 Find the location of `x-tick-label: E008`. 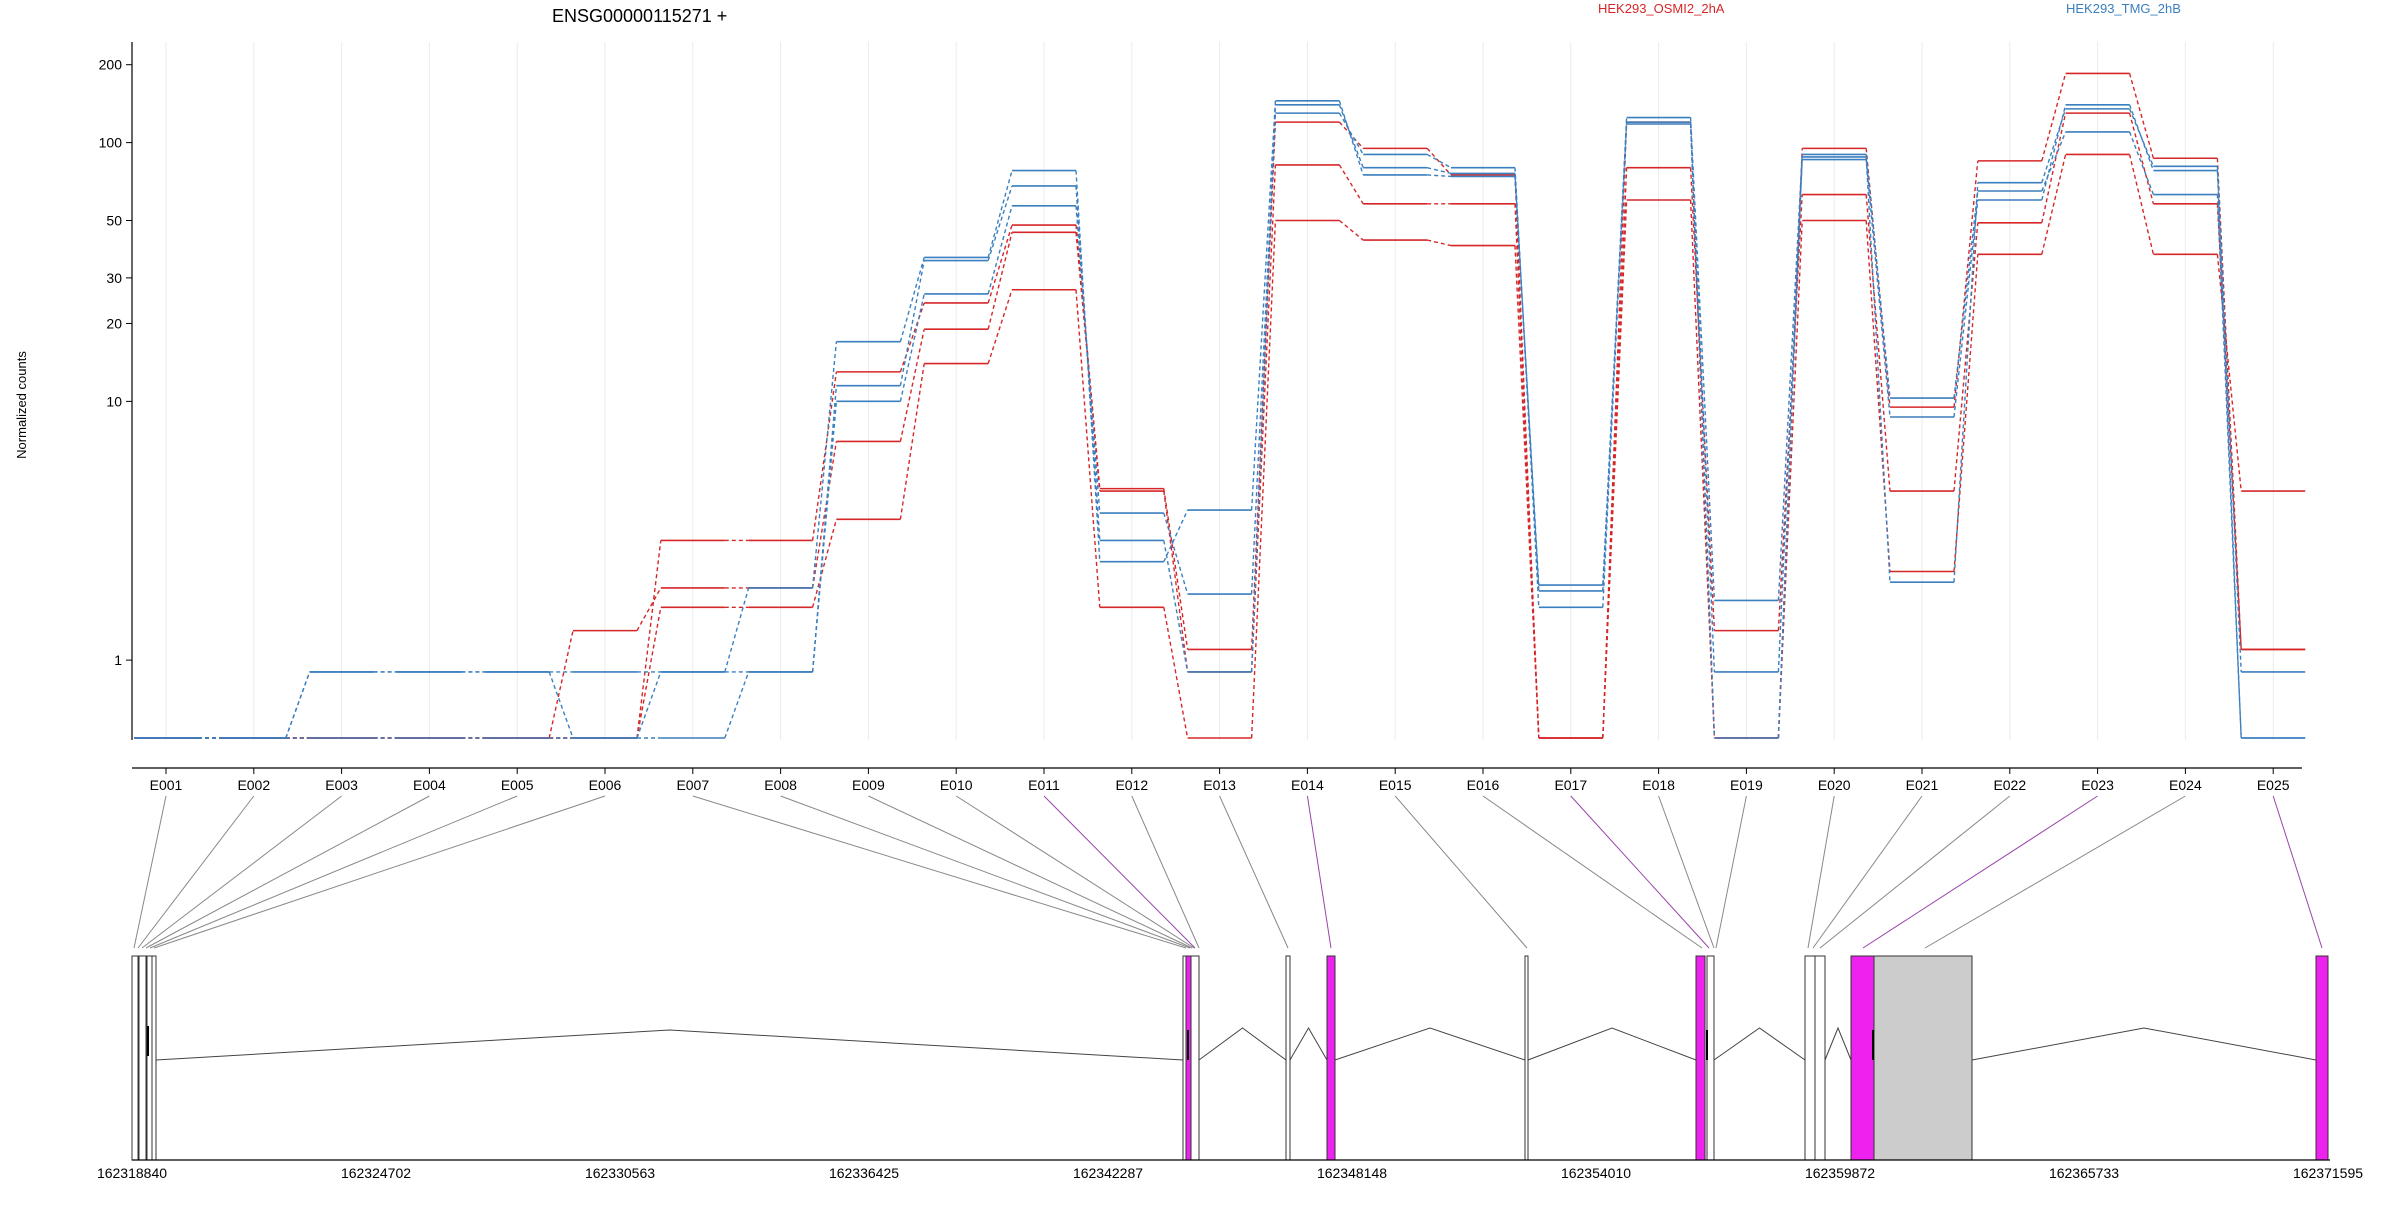

x-tick-label: E008 is located at coordinates (780, 785).